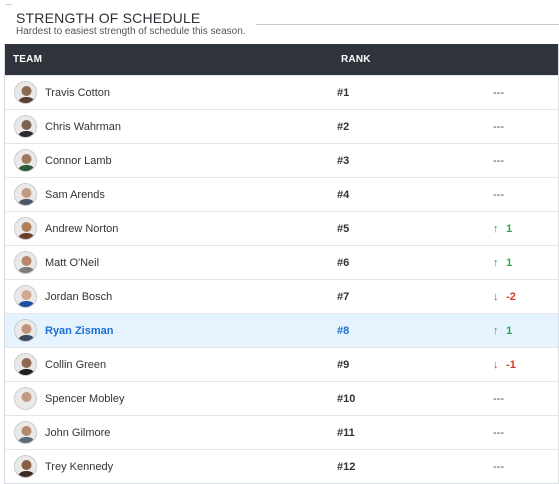 This screenshot has width=559, height=484. I want to click on rank-change-value: -1, so click(511, 365).